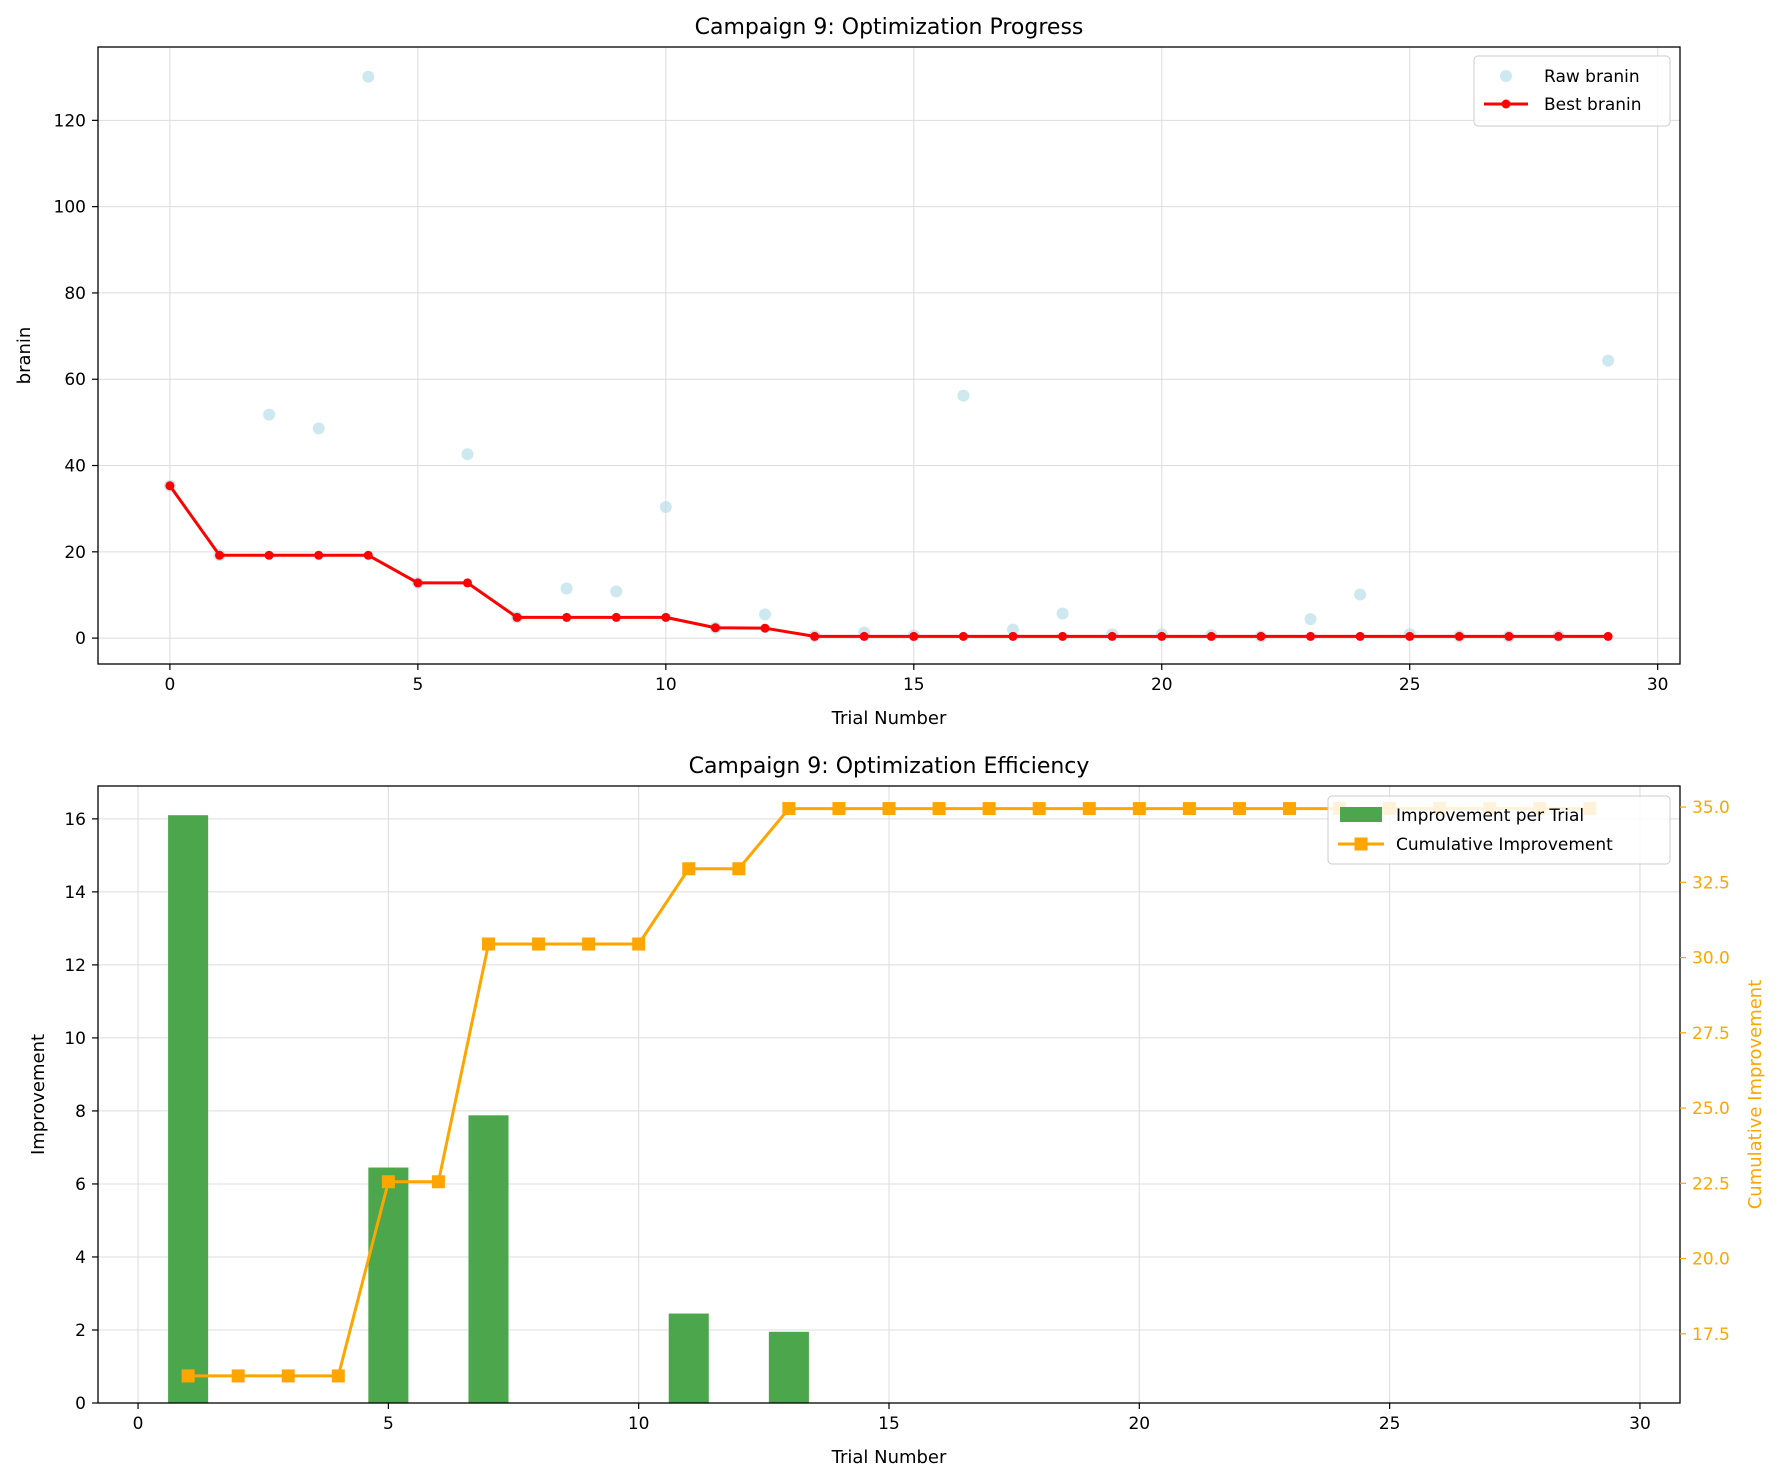 This screenshot has width=1783, height=1481. Describe the element at coordinates (1593, 105) in the screenshot. I see `legend-best-label: Best branin` at that location.